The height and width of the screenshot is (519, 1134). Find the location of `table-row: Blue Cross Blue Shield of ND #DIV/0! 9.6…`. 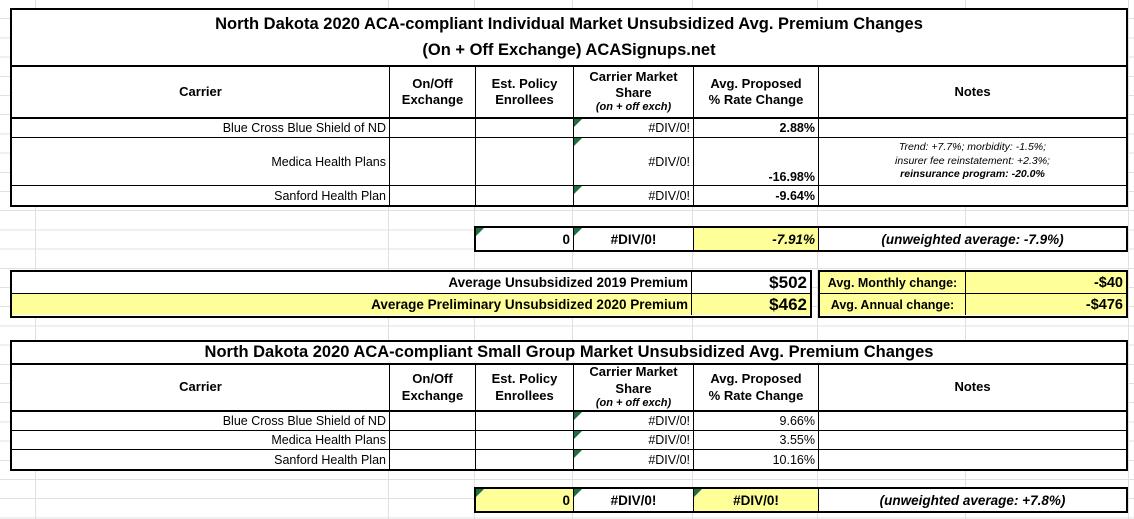

table-row: Blue Cross Blue Shield of ND #DIV/0! 9.6… is located at coordinates (569, 421).